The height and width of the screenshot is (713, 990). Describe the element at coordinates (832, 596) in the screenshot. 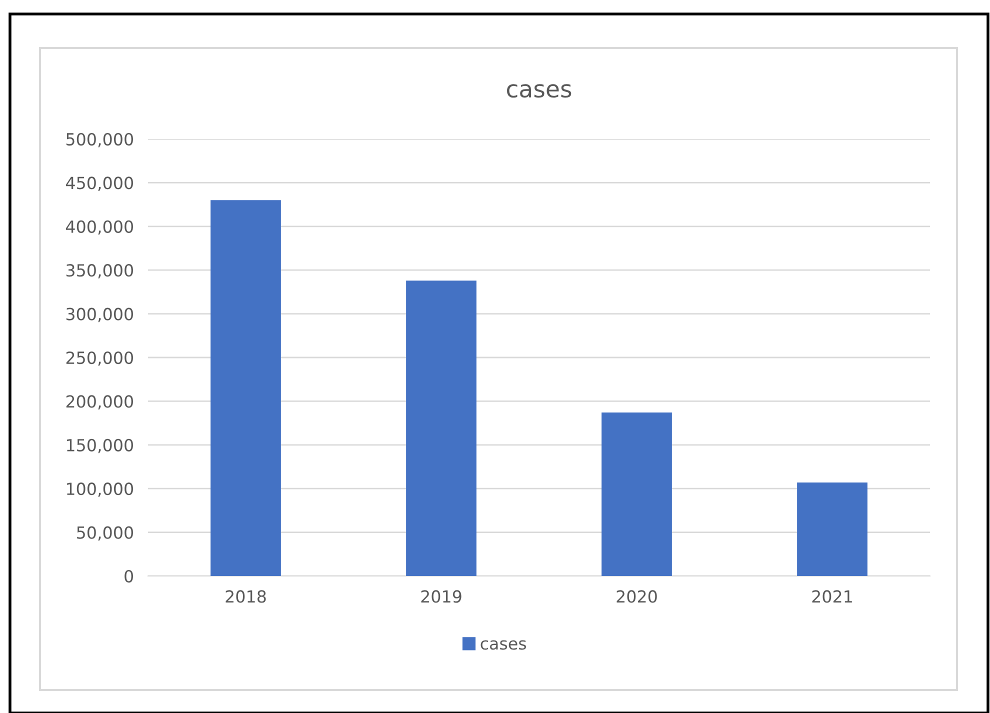

I see `x-tick-label: 2021` at that location.